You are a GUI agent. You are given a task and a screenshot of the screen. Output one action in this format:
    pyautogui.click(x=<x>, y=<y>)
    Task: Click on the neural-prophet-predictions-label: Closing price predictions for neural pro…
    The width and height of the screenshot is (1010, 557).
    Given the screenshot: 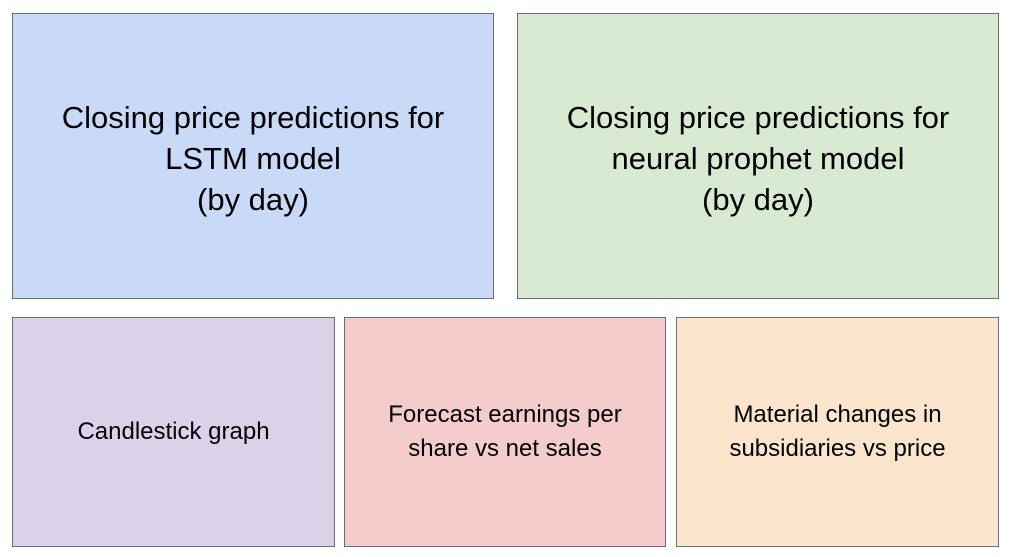 What is the action you would take?
    pyautogui.click(x=758, y=158)
    